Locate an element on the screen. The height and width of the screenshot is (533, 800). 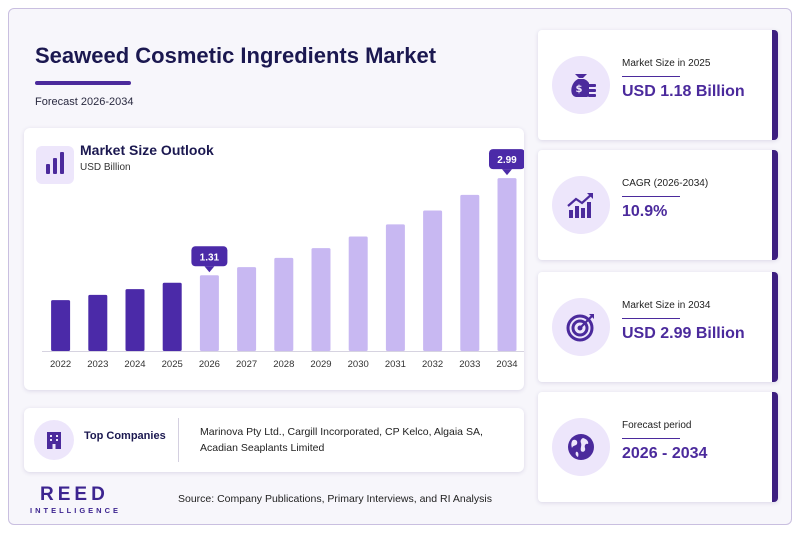
x-tick-label: 2027 is located at coordinates (246, 364).